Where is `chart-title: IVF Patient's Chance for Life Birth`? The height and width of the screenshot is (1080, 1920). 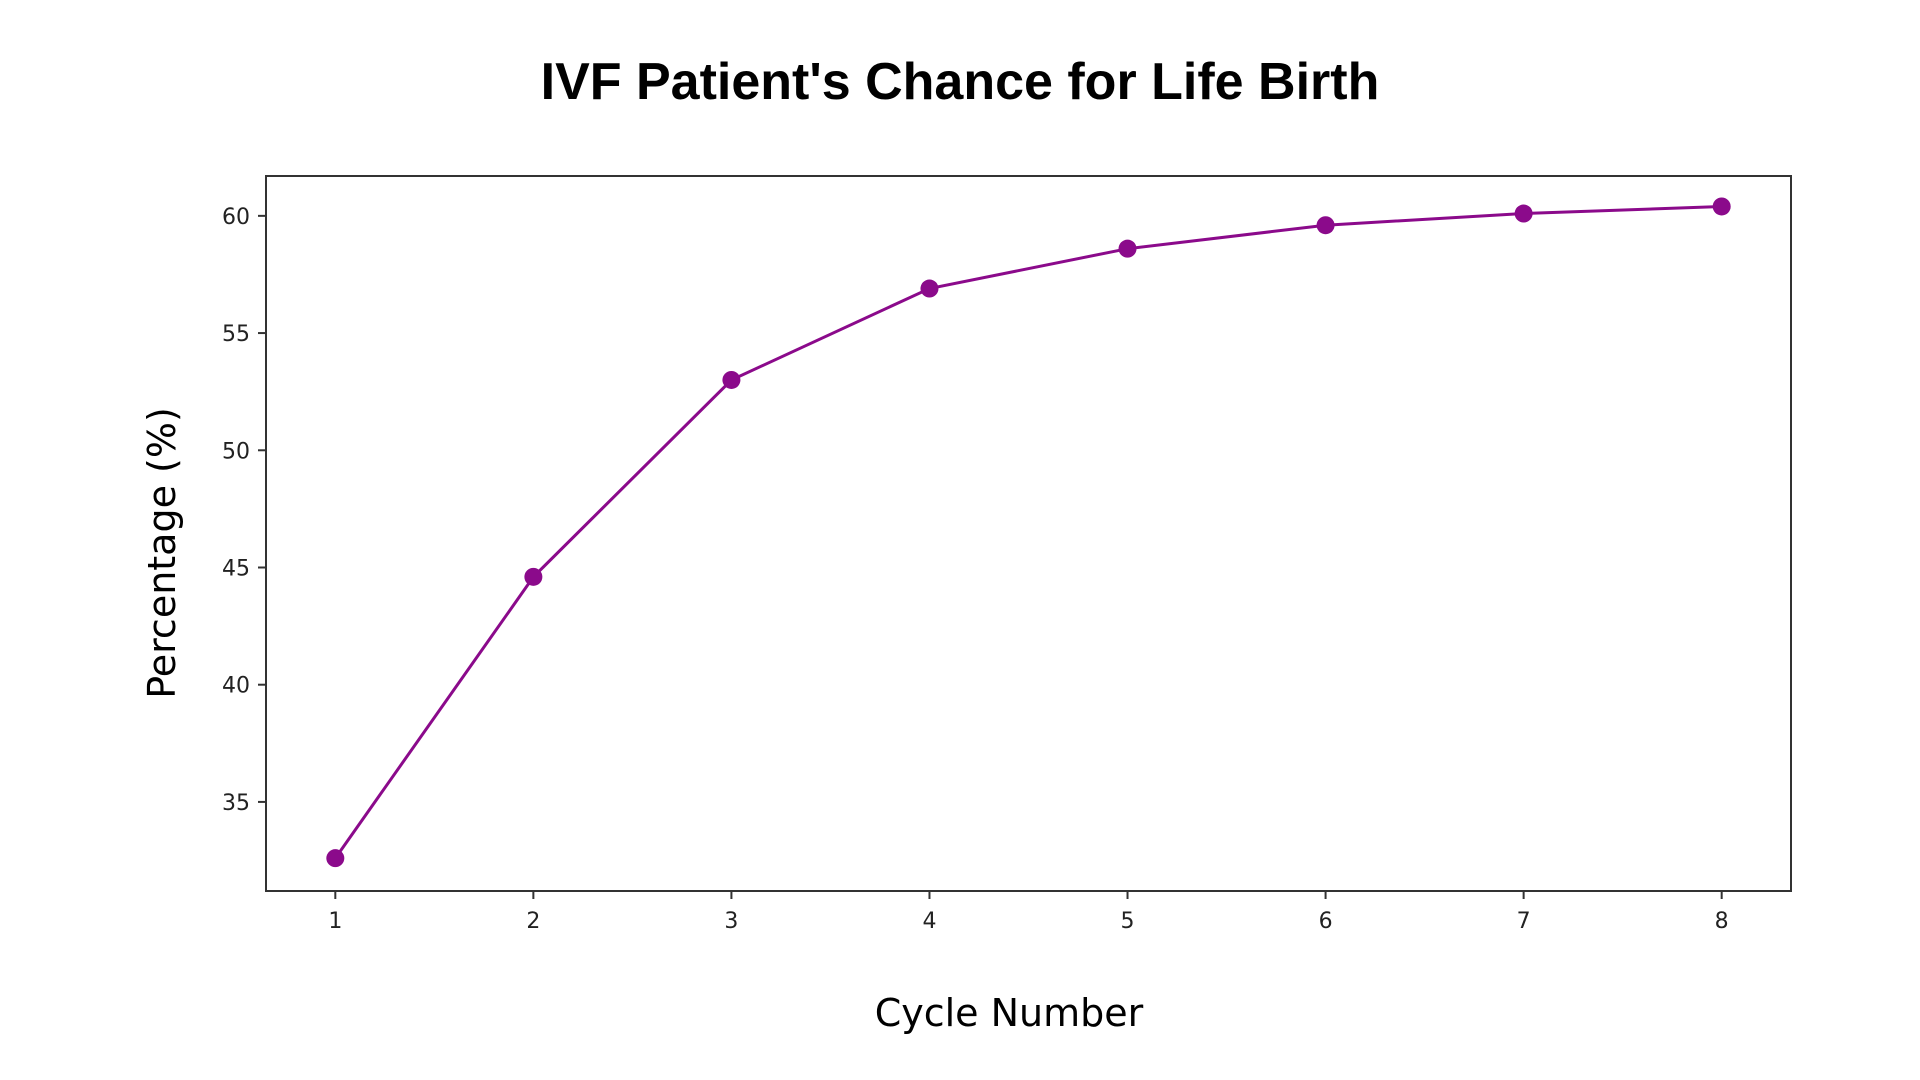 chart-title: IVF Patient's Chance for Life Birth is located at coordinates (960, 82).